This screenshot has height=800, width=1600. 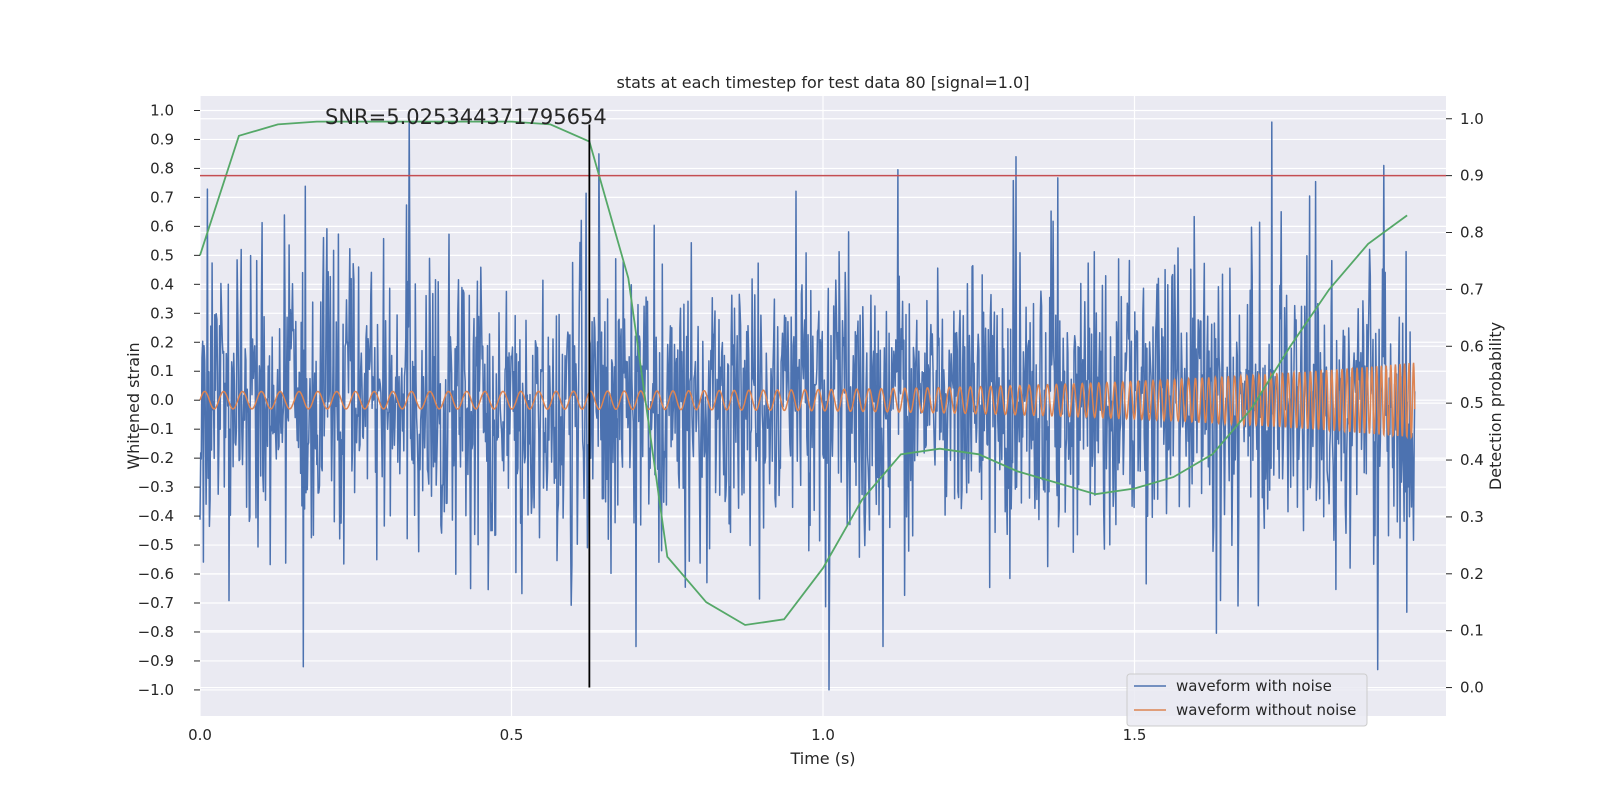 I want to click on y-left-tick-label: −0.6, so click(x=156, y=574).